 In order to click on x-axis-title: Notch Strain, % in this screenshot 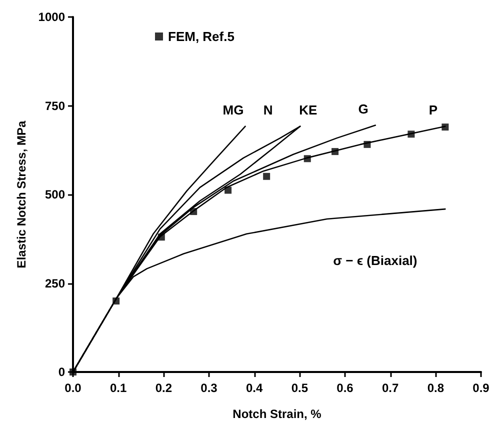, I will do `click(277, 414)`.